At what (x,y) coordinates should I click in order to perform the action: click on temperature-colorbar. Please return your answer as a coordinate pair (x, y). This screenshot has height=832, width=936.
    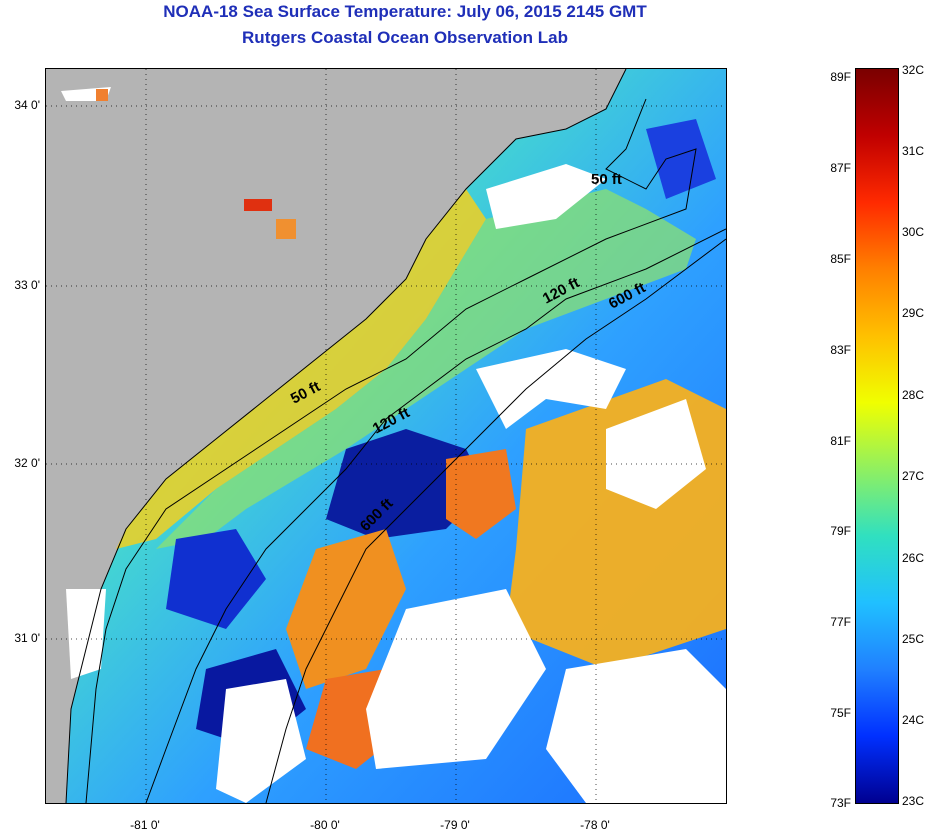
    Looking at the image, I should click on (877, 436).